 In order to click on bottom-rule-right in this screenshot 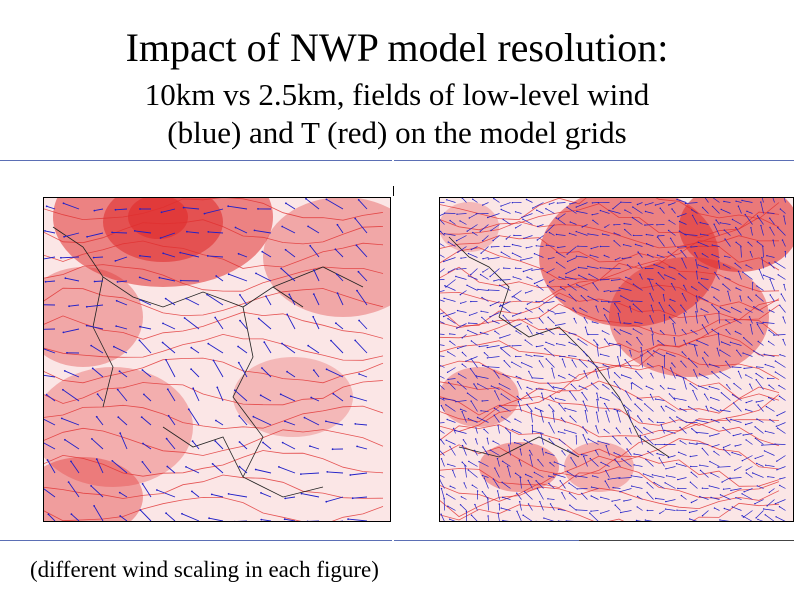, I will do `click(686, 540)`.